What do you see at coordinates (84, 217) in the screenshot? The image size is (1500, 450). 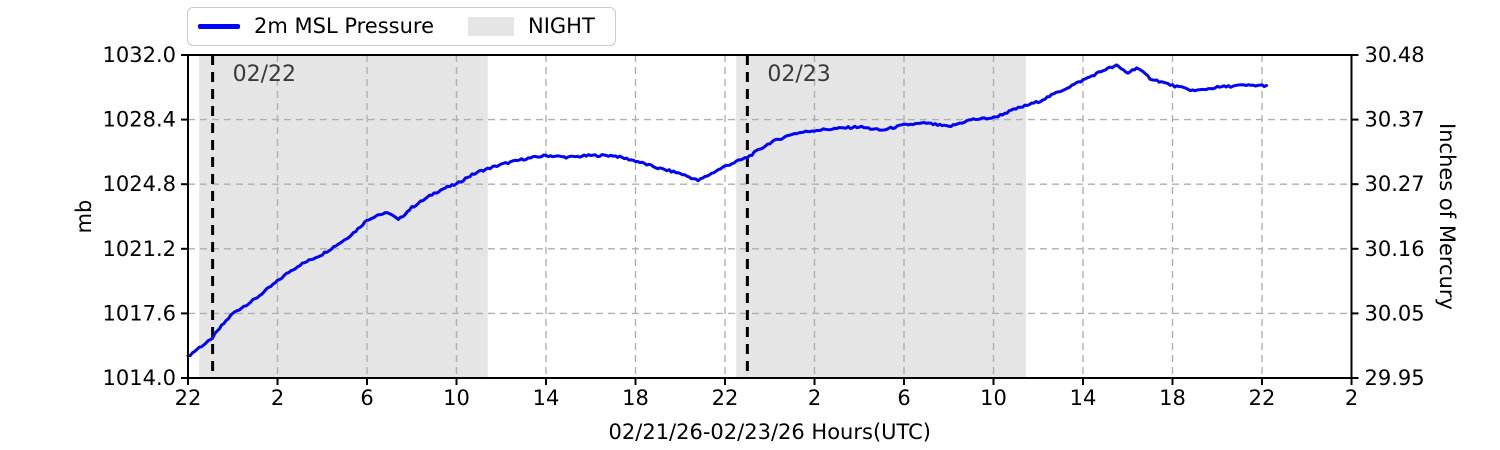 I see `y-axis-label-left: mb` at bounding box center [84, 217].